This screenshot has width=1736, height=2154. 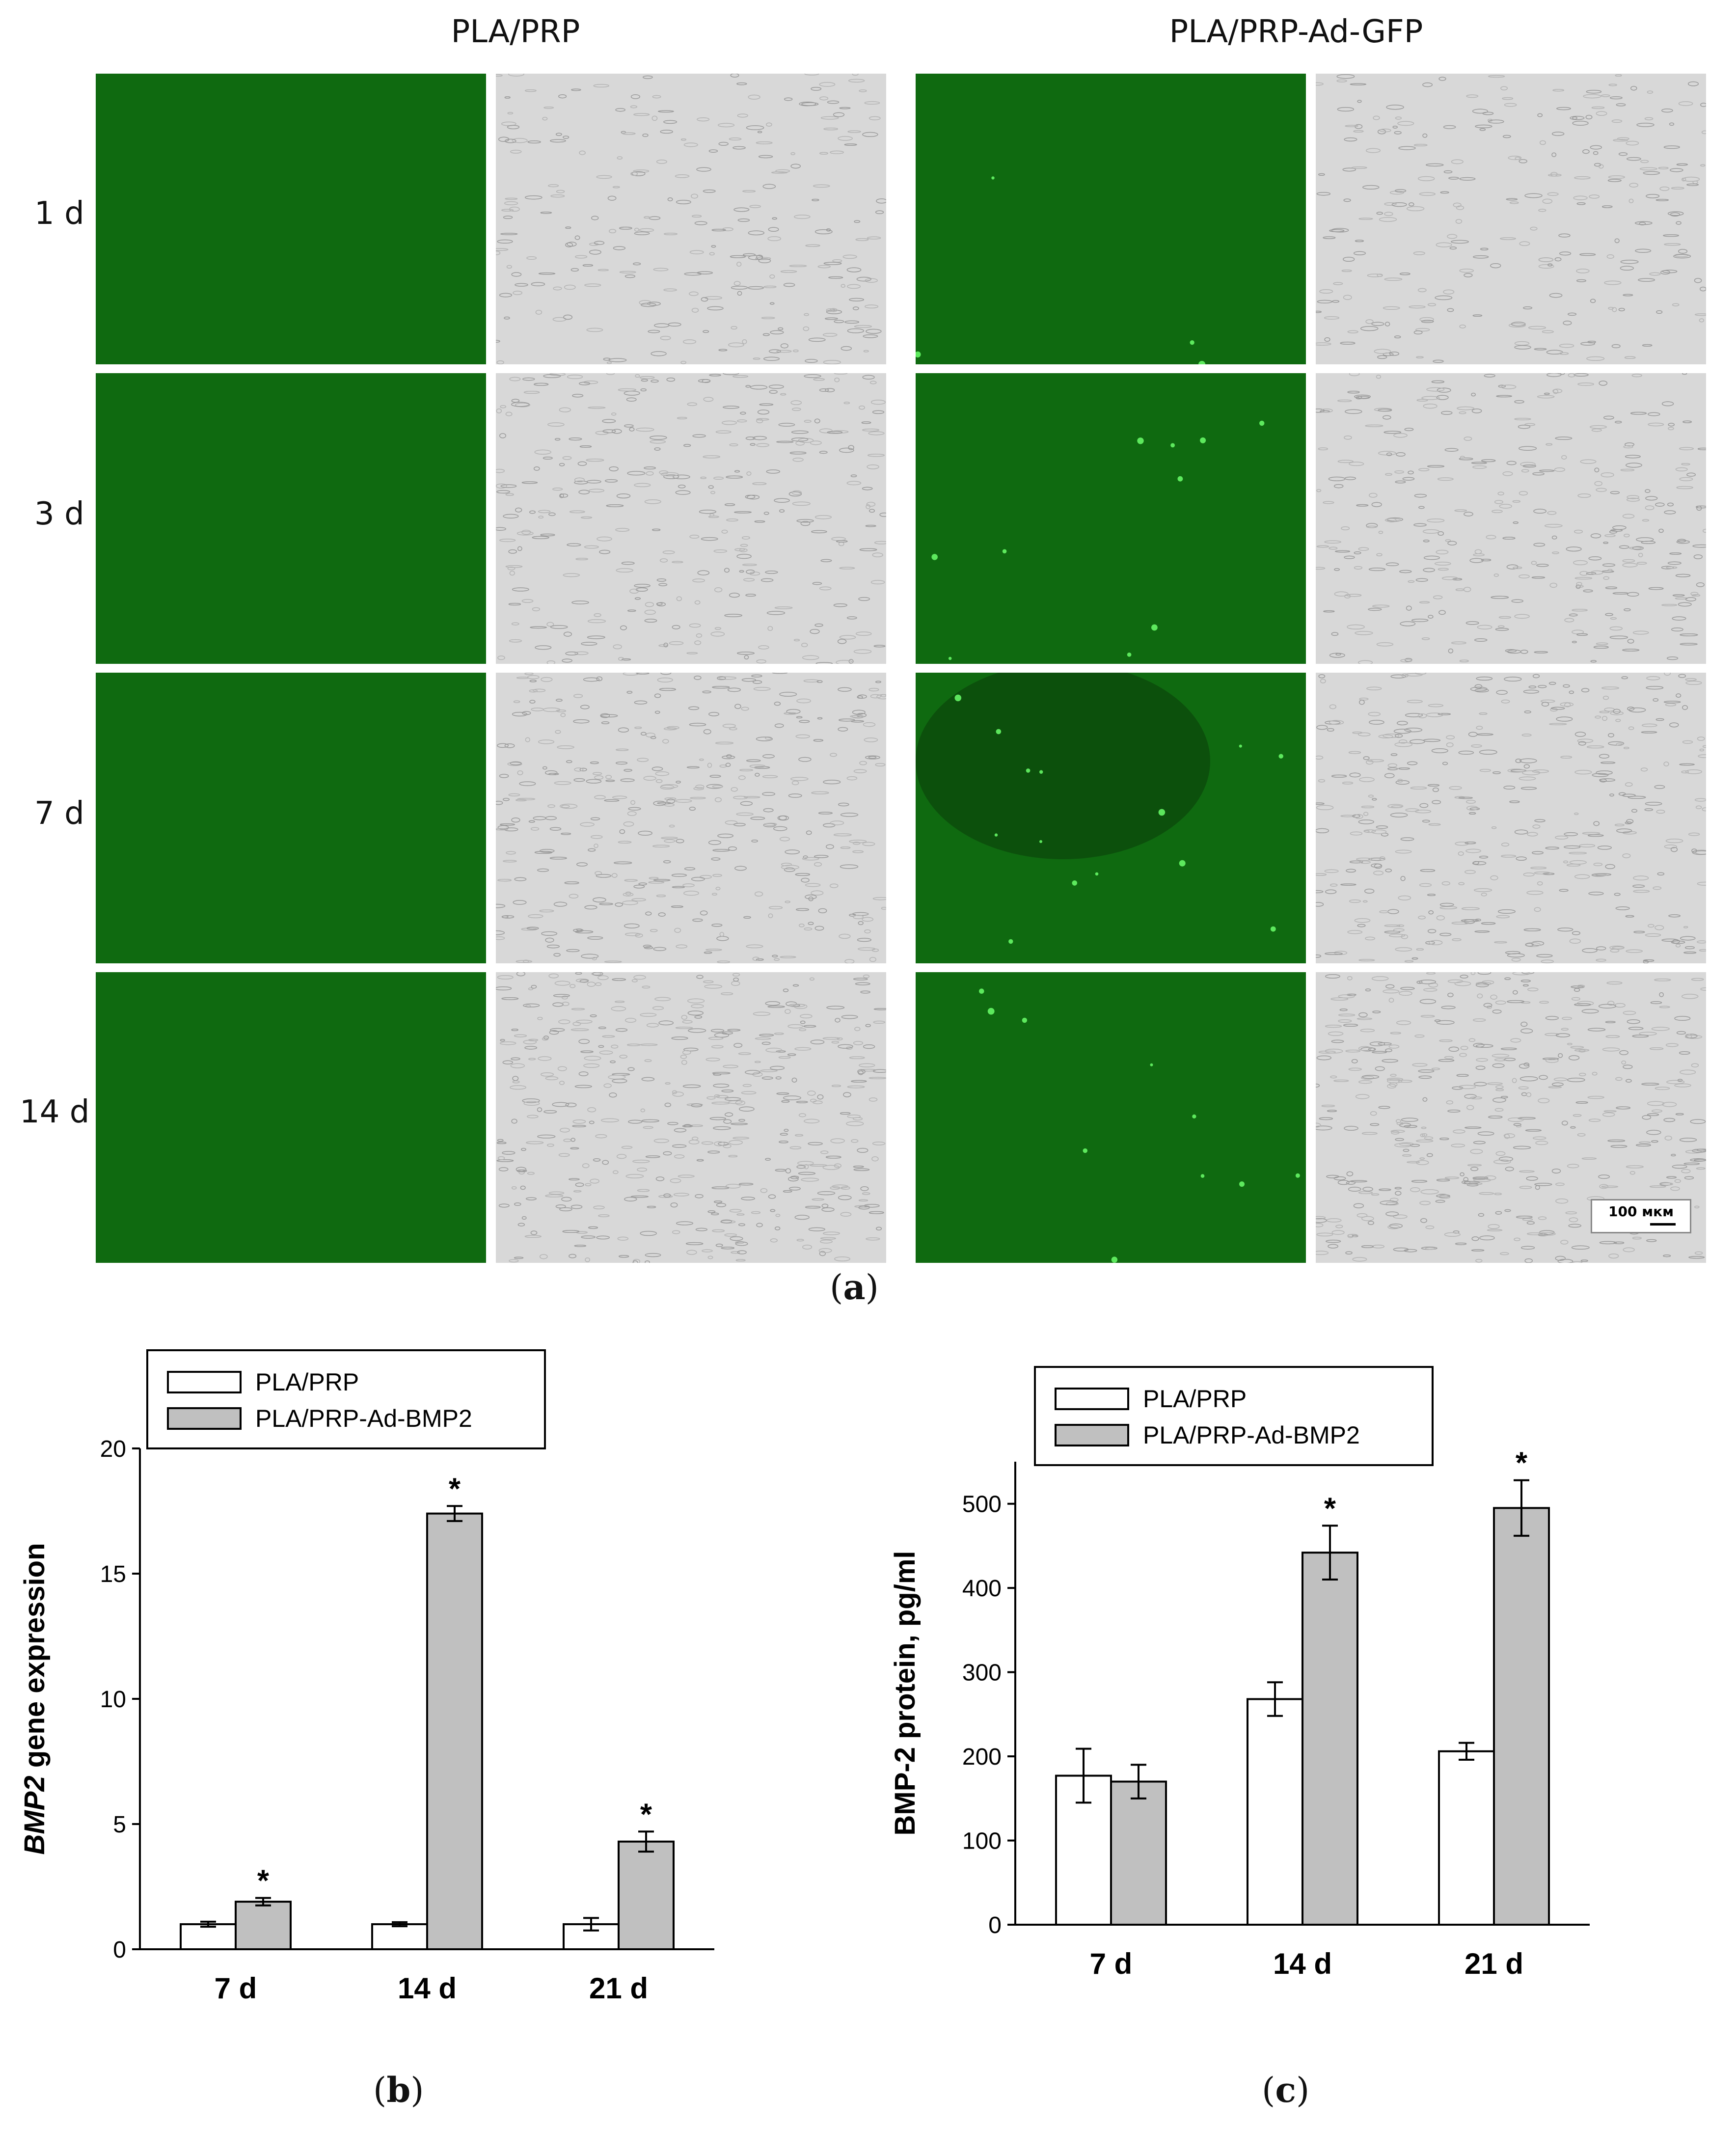 I want to click on y-tick-label: 200, so click(x=982, y=1757).